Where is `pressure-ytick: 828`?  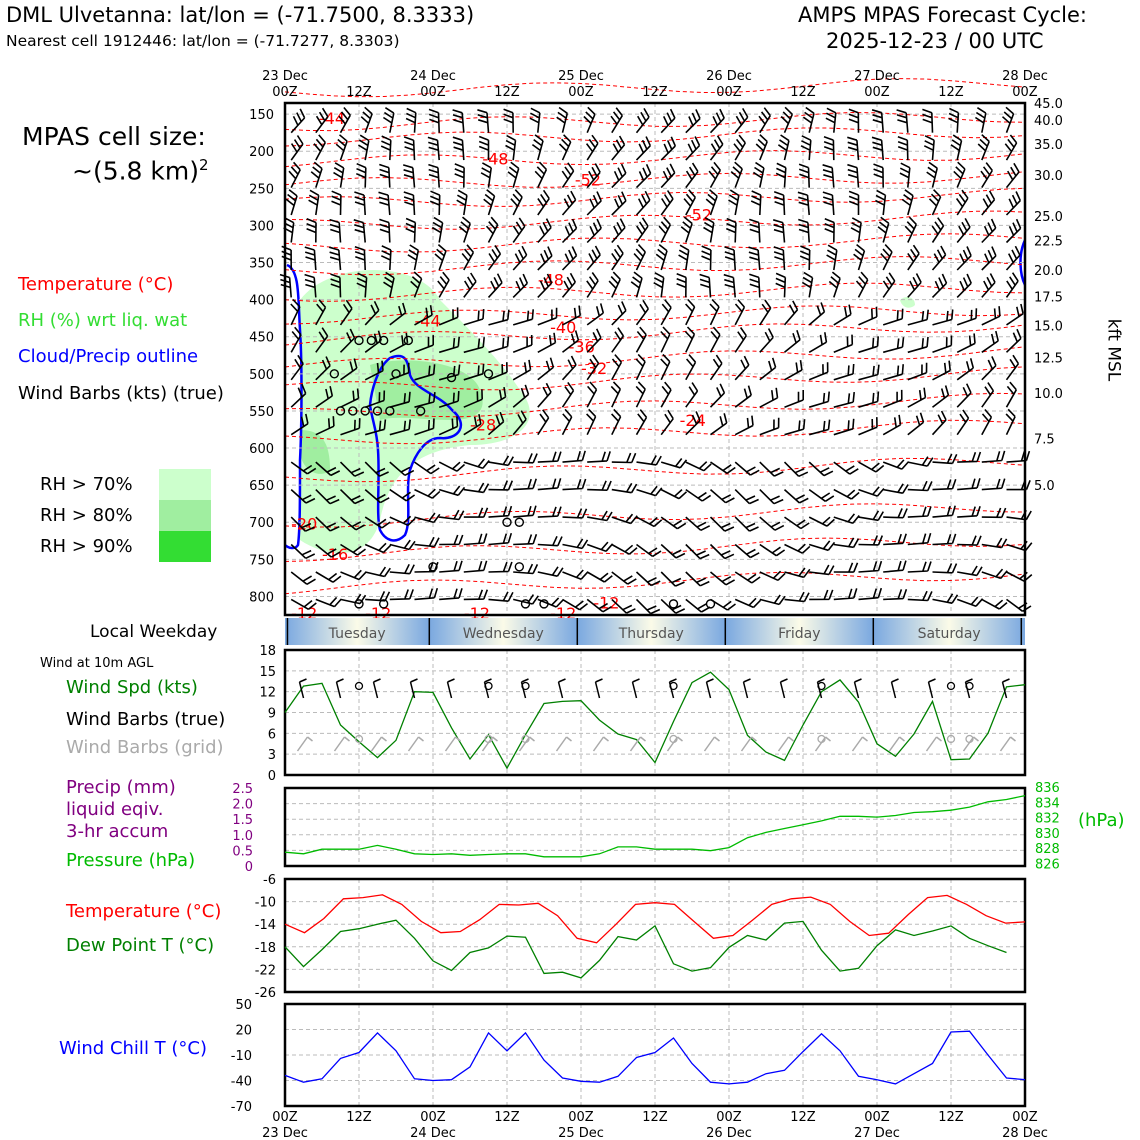 pressure-ytick: 828 is located at coordinates (1047, 849).